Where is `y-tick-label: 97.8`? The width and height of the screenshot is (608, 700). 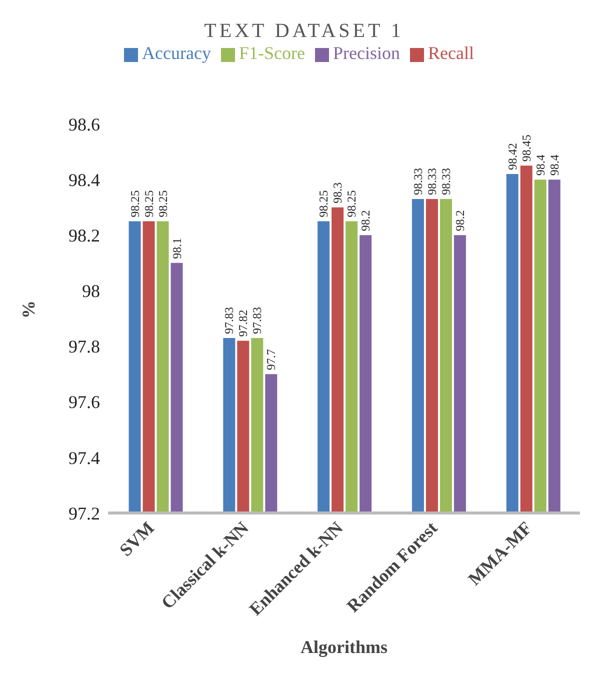 y-tick-label: 97.8 is located at coordinates (84, 346).